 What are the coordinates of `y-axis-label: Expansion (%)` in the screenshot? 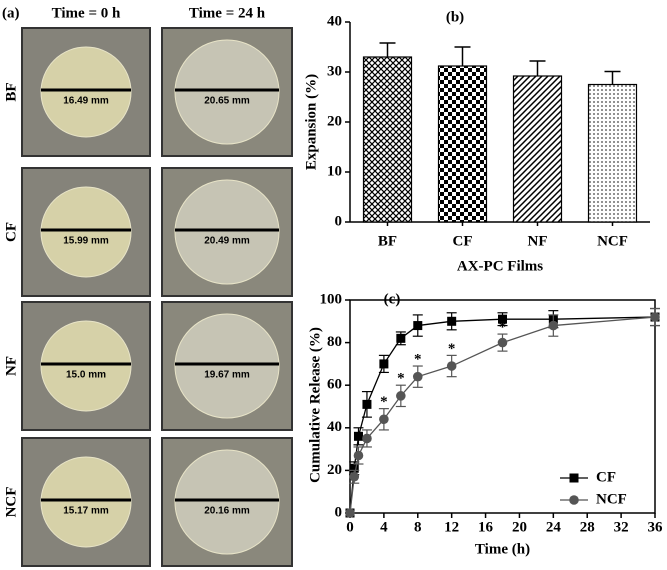 It's located at (311, 122).